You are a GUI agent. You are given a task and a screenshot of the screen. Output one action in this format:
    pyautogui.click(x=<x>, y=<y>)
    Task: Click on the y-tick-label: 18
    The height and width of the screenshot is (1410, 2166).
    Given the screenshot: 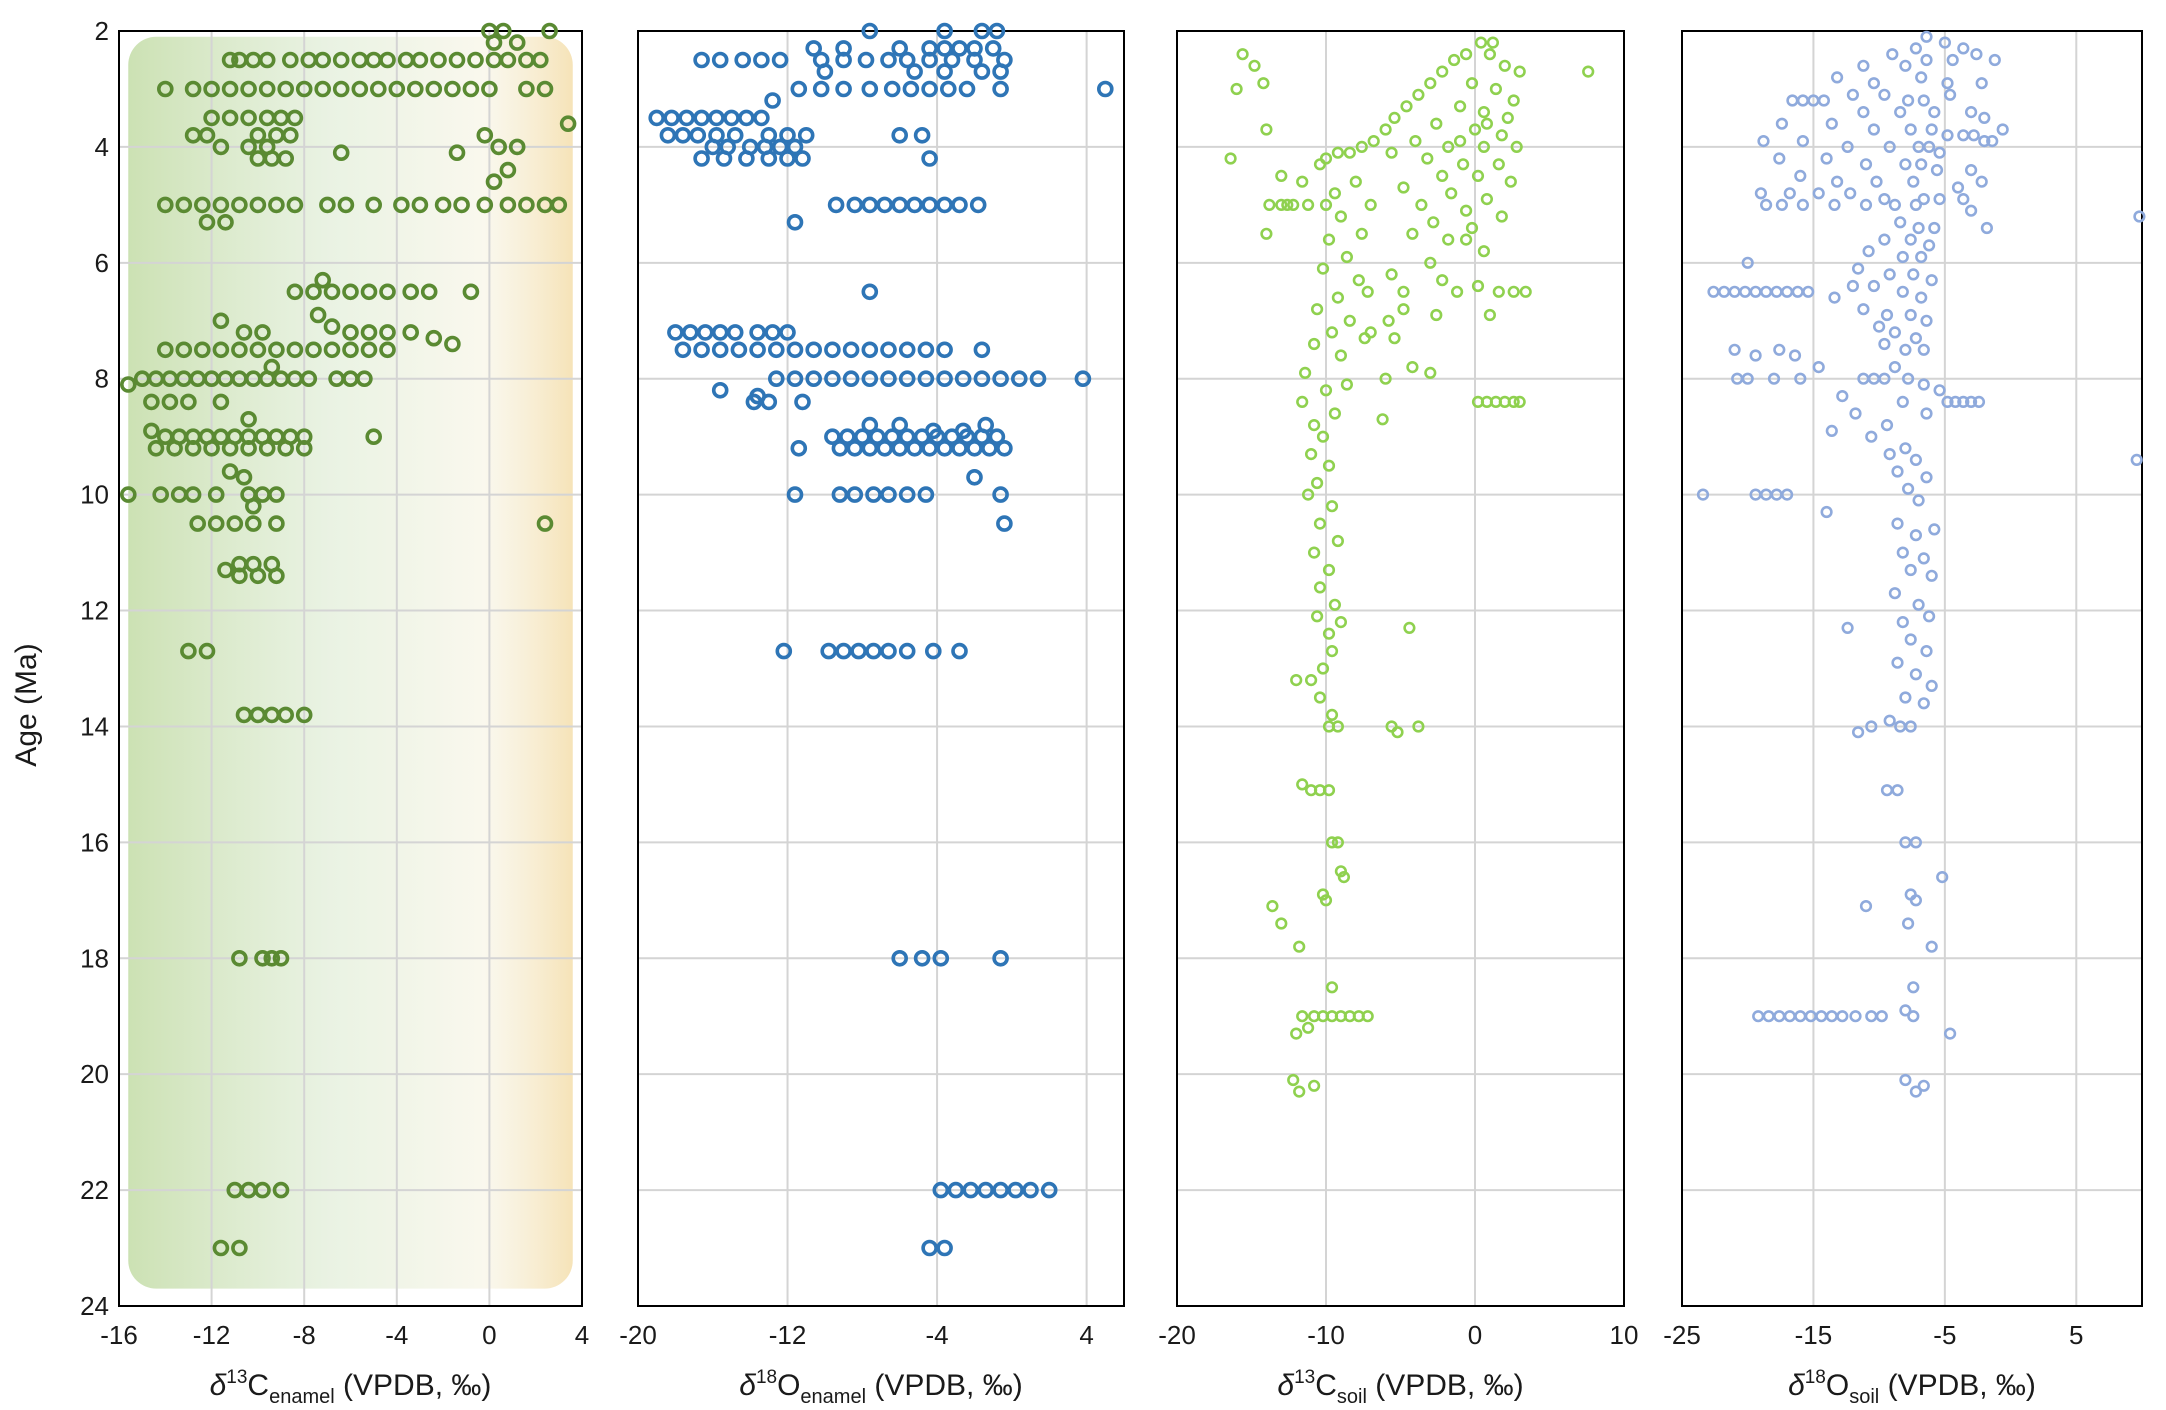 What is the action you would take?
    pyautogui.click(x=94, y=958)
    